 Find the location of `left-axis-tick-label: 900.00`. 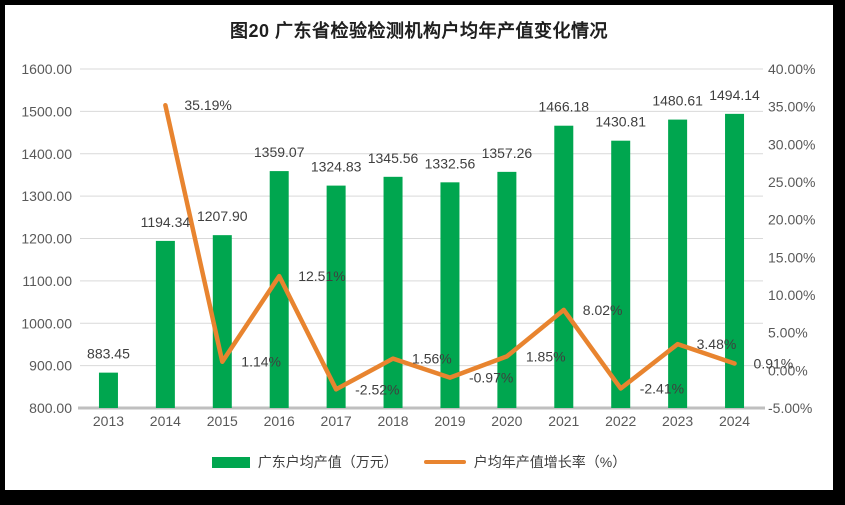

left-axis-tick-label: 900.00 is located at coordinates (50, 366).